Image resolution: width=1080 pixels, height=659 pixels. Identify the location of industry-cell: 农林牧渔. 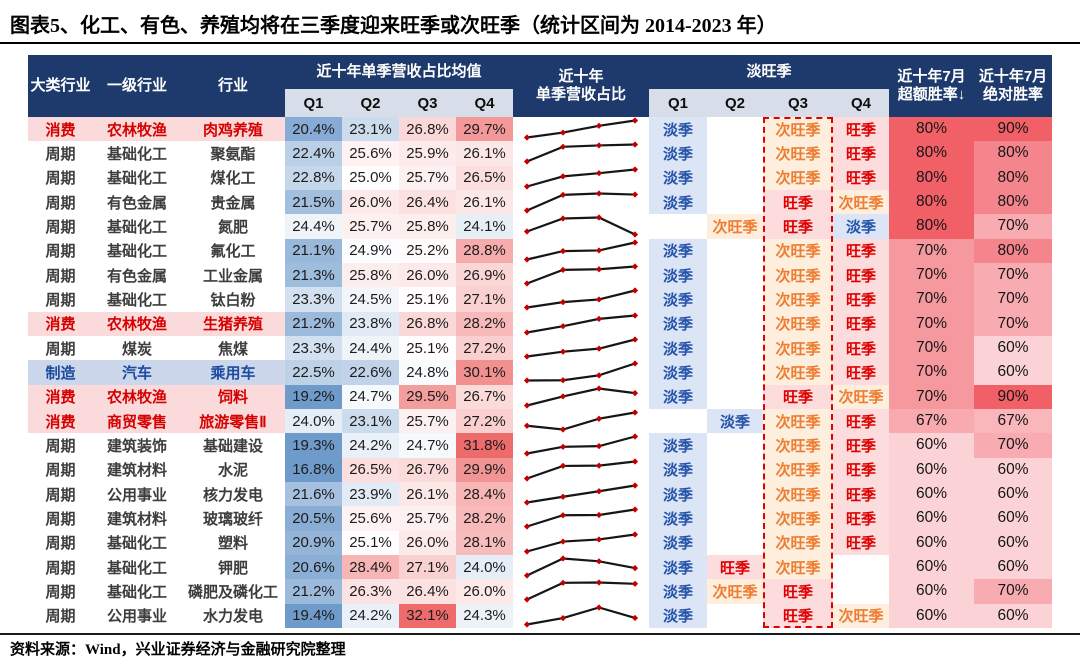
(137, 396).